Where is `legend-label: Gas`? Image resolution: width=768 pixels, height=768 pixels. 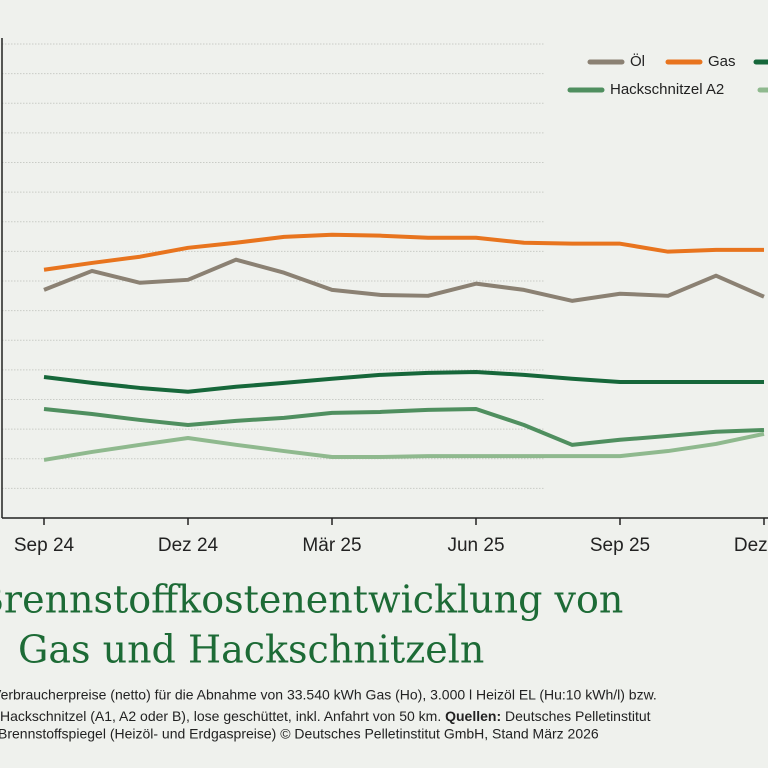 legend-label: Gas is located at coordinates (722, 61).